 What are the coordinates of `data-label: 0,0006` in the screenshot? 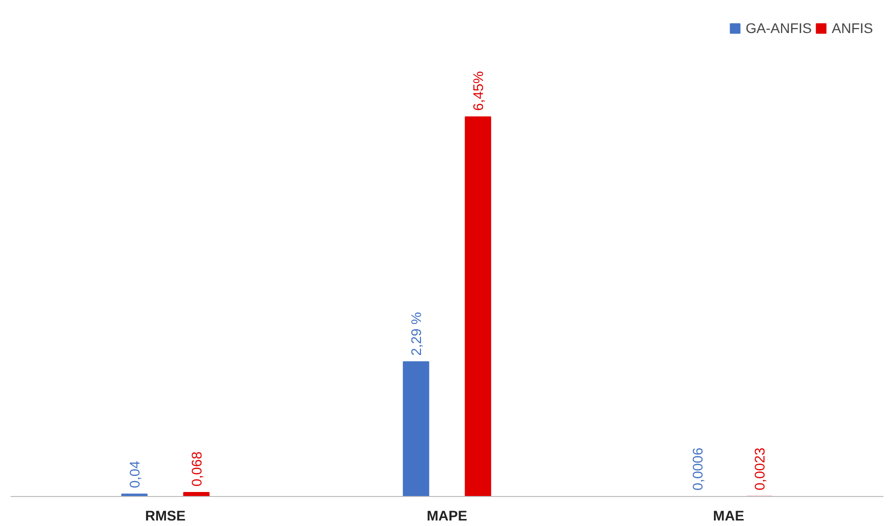 It's located at (698, 468).